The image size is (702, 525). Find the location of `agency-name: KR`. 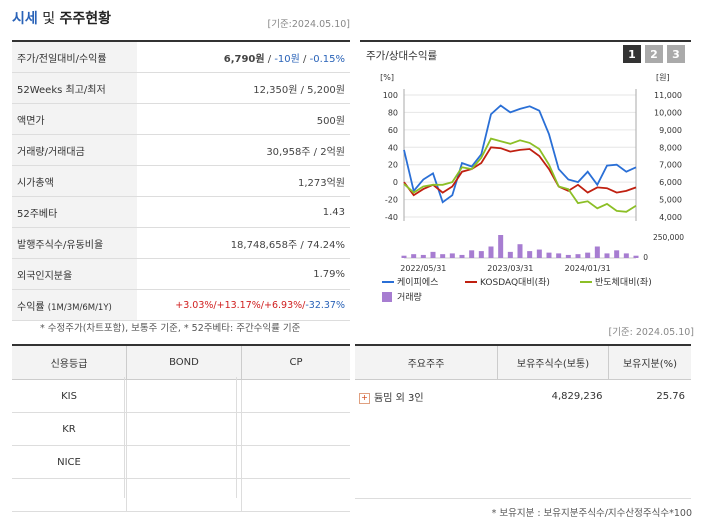

agency-name: KR is located at coordinates (69, 429).